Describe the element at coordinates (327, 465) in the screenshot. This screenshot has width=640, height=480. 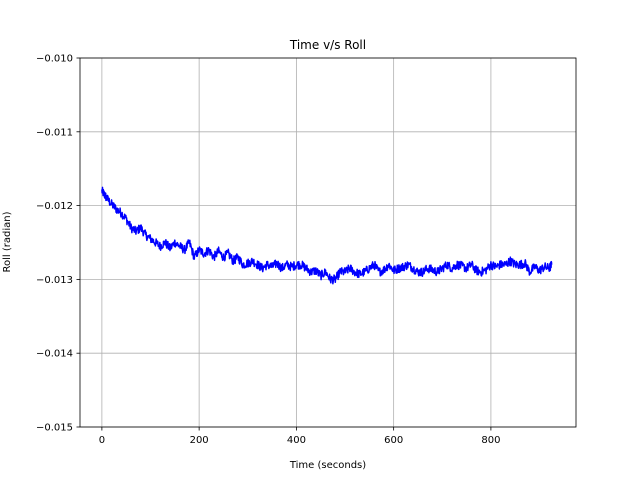
I see `x-axis-label: Time (seconds)` at that location.